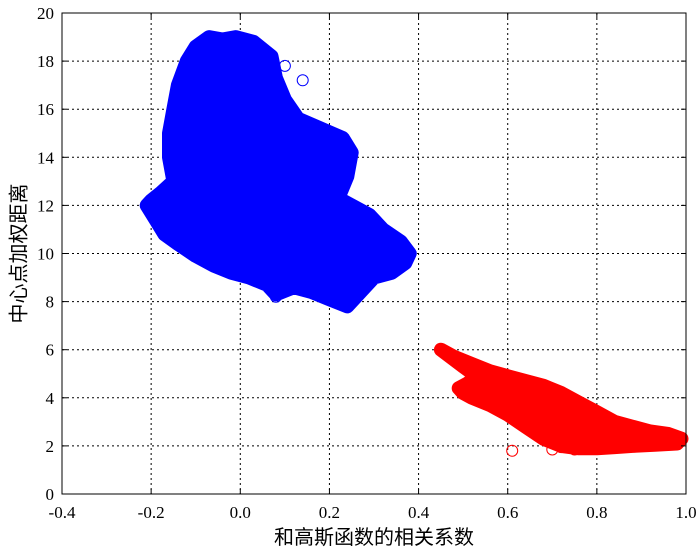  Describe the element at coordinates (46, 157) in the screenshot. I see `y-tick-label: 14` at that location.